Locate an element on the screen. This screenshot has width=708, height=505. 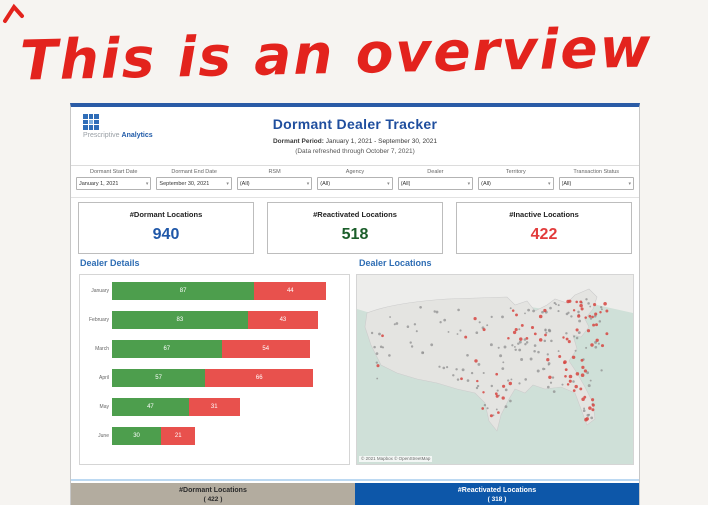
subtitle-dates: January 1, 2021 - September 30, 2021 is located at coordinates (380, 141).